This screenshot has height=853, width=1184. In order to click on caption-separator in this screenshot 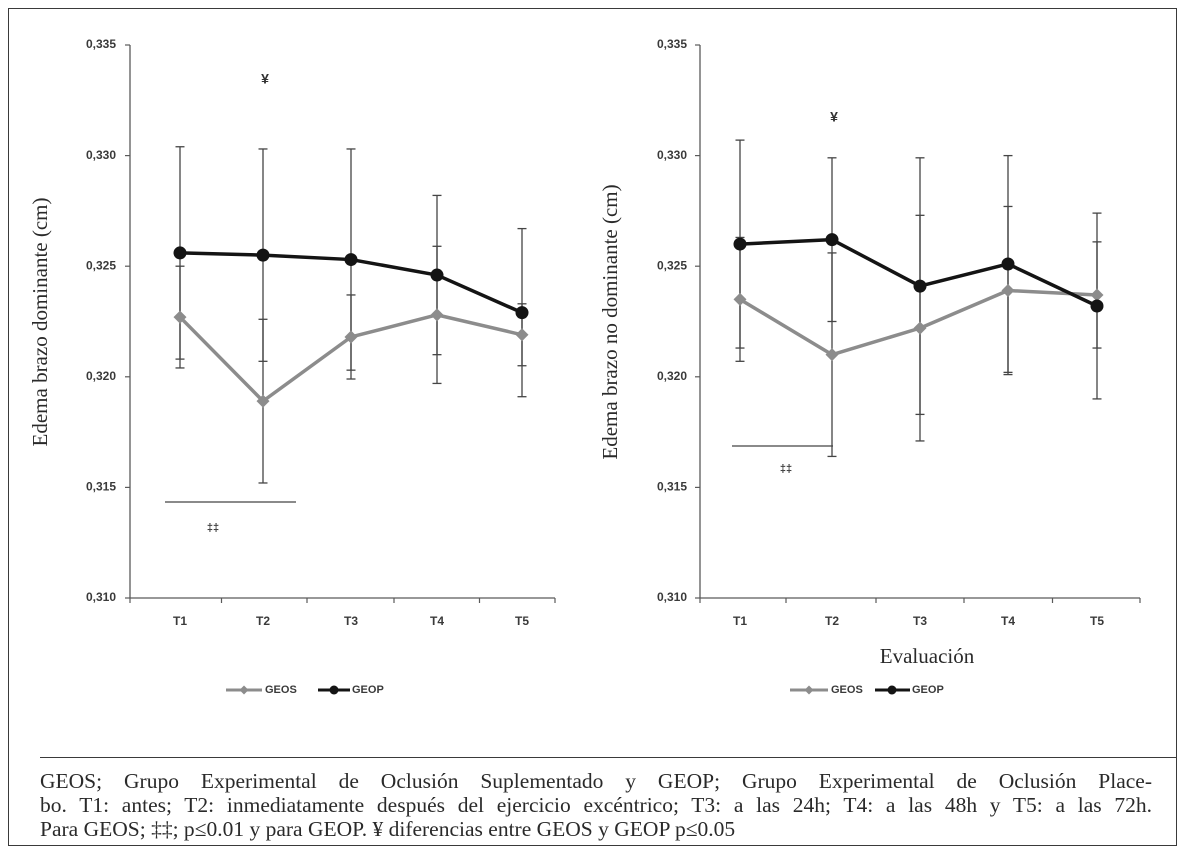, I will do `click(608, 757)`.